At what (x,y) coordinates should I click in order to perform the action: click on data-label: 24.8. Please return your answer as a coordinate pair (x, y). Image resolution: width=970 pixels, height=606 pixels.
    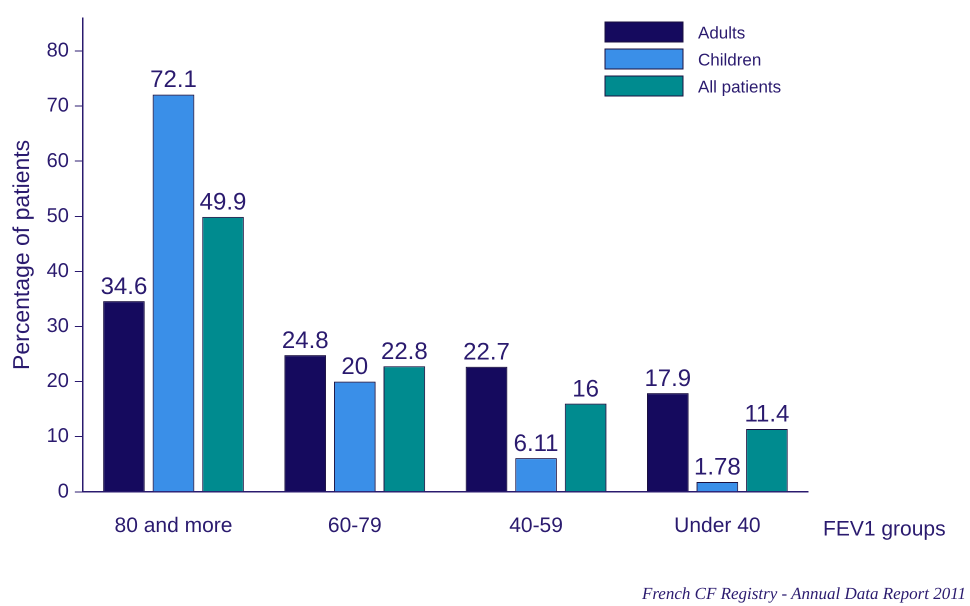
    Looking at the image, I should click on (305, 340).